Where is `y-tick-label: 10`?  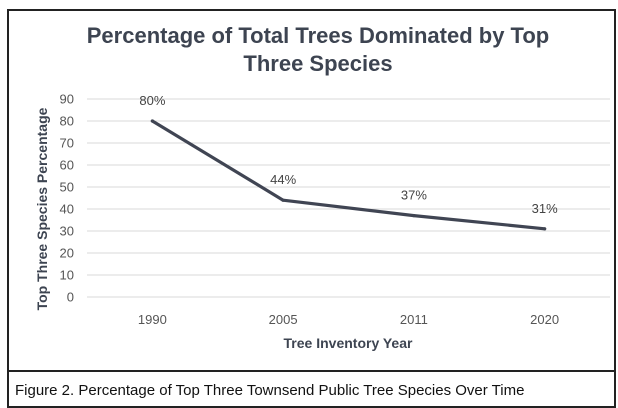
y-tick-label: 10 is located at coordinates (67, 275).